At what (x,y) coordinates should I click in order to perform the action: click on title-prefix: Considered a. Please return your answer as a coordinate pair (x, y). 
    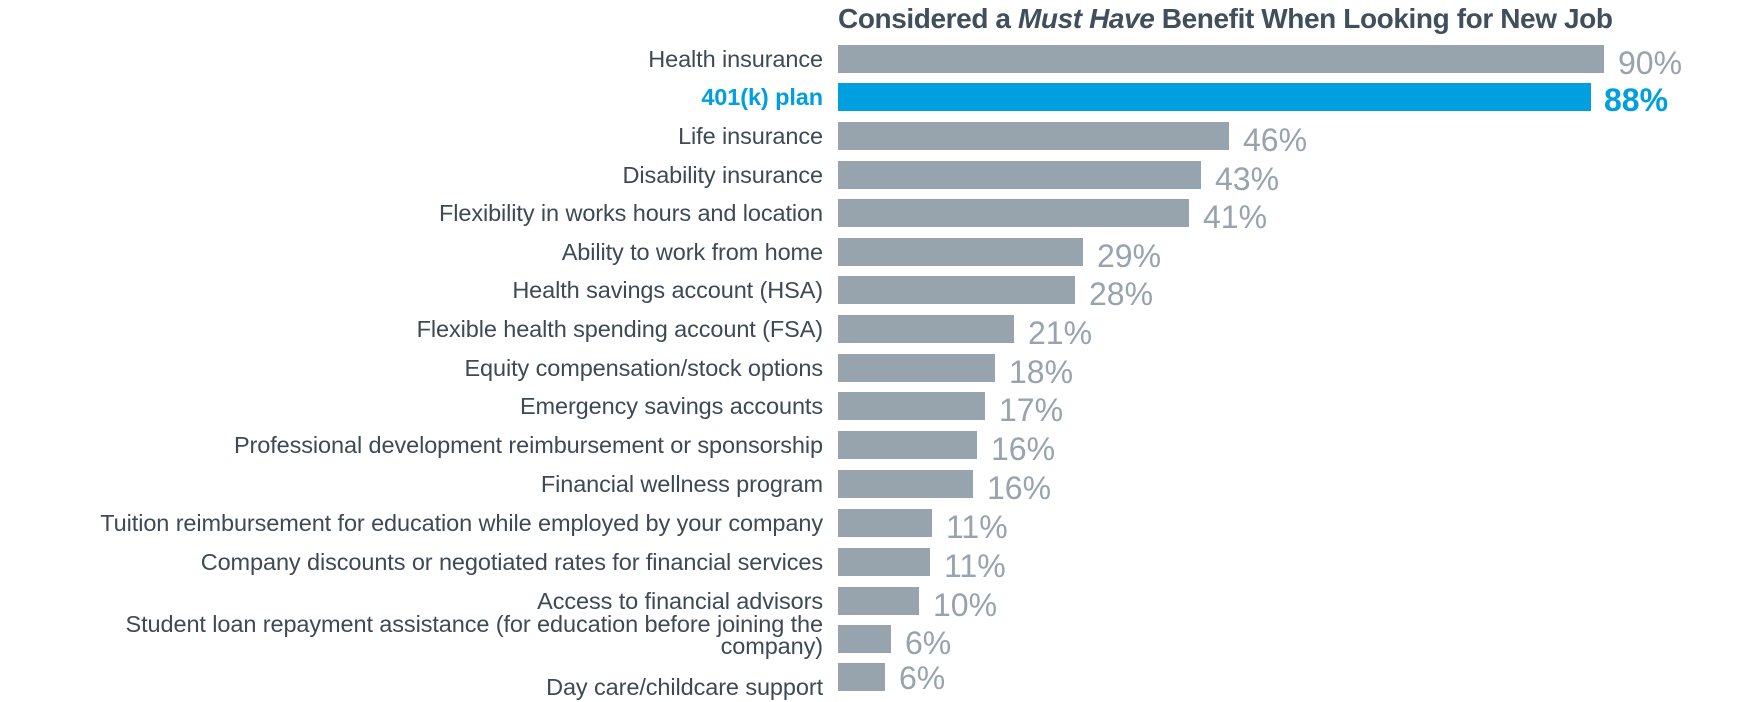
    Looking at the image, I should click on (928, 18).